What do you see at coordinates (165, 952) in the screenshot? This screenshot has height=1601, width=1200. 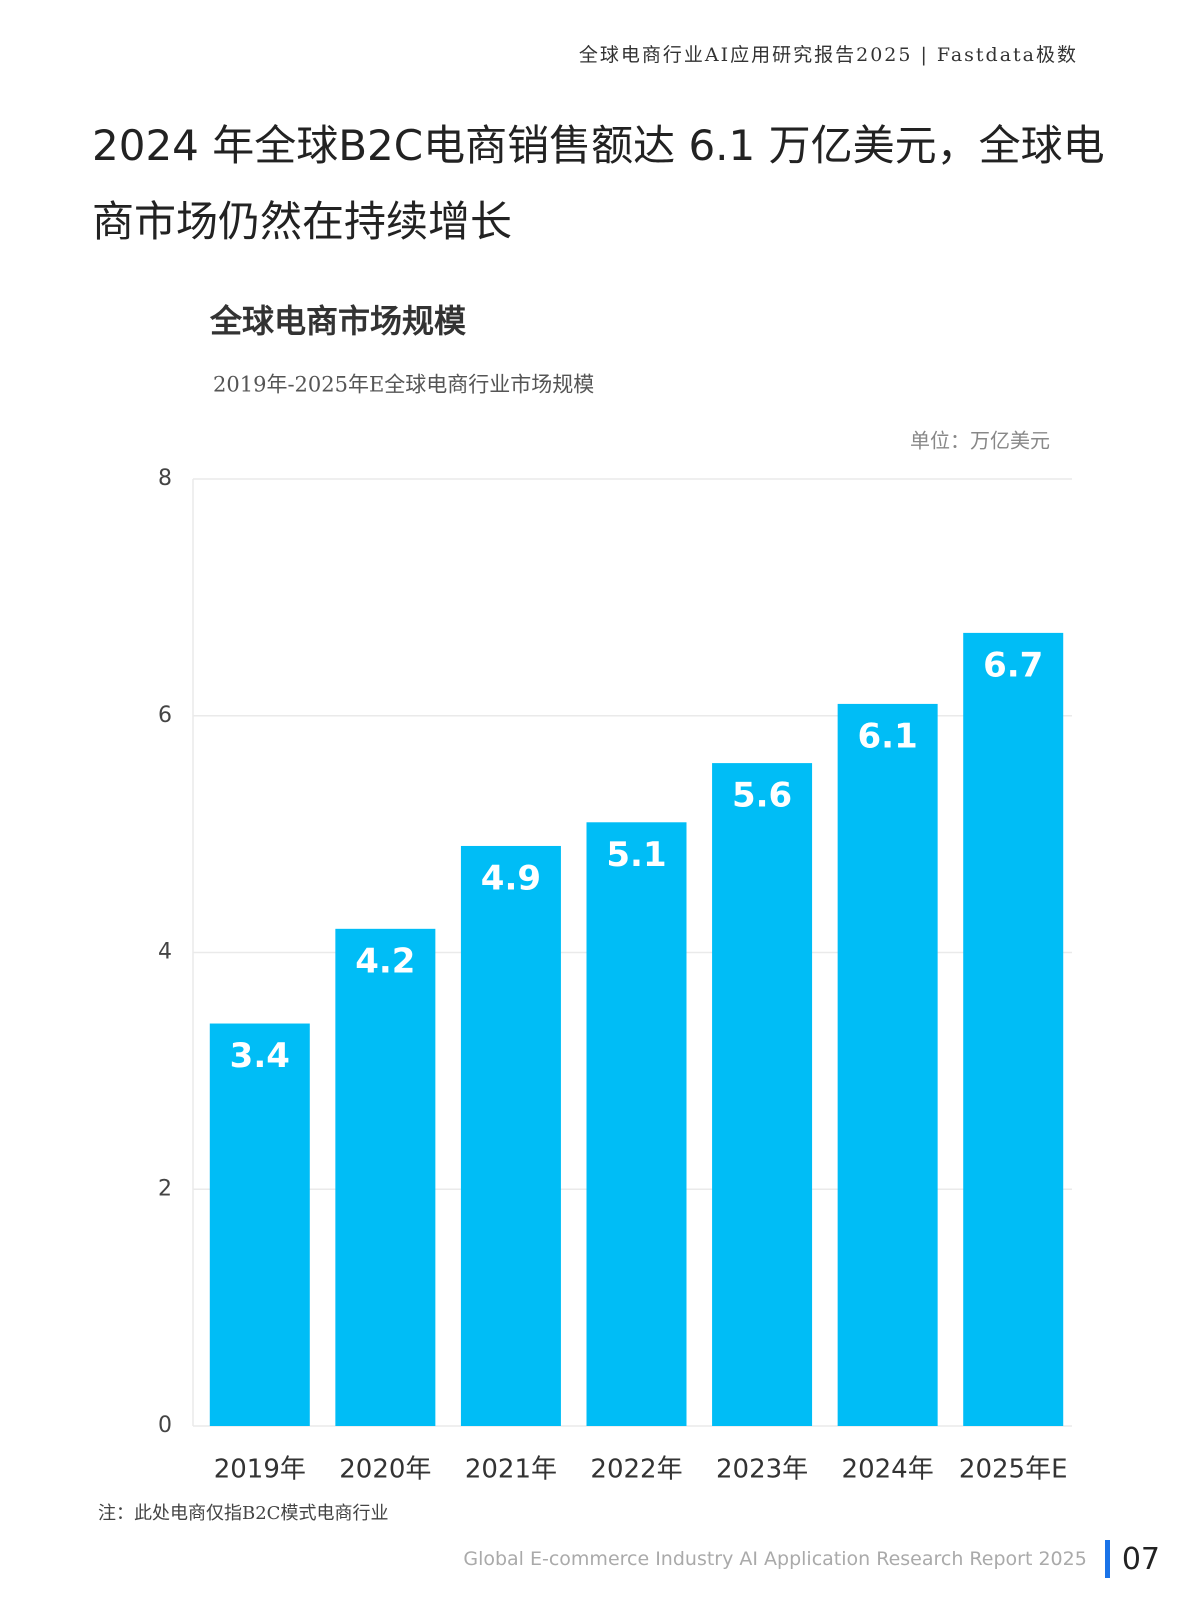 I see `y-tick-label: 4` at bounding box center [165, 952].